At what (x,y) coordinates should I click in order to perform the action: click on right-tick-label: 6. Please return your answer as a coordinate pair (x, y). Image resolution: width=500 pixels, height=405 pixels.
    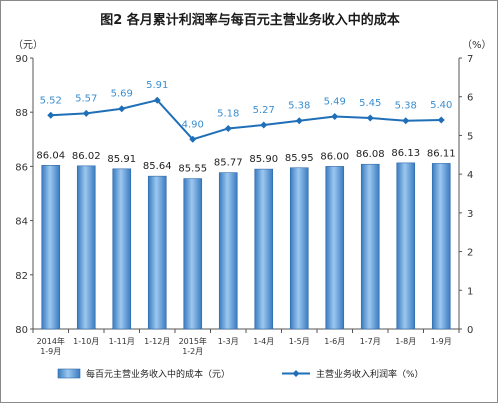
    Looking at the image, I should click on (470, 98).